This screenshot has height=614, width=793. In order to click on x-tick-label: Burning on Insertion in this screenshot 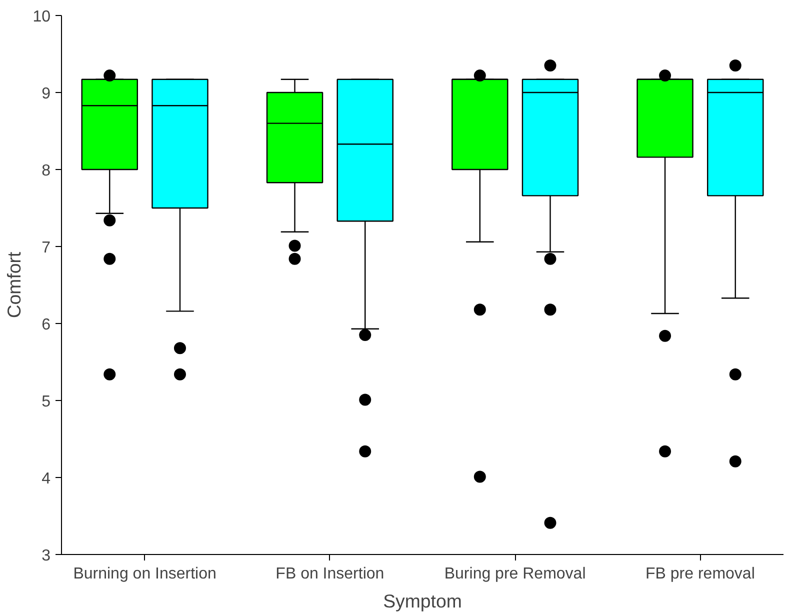, I will do `click(144, 574)`.